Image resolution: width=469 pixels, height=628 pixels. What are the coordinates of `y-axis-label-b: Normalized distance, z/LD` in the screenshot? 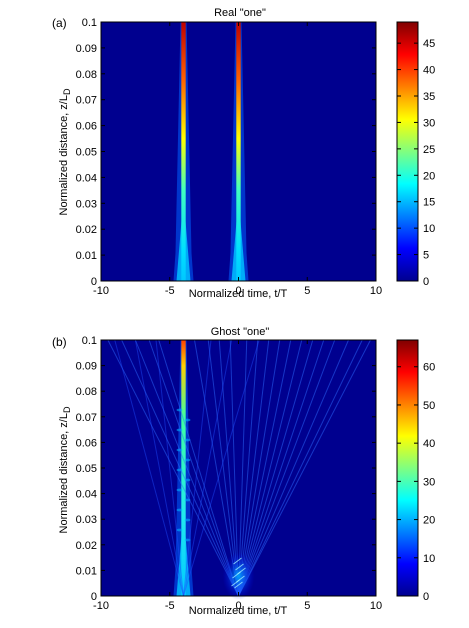 It's located at (65, 469).